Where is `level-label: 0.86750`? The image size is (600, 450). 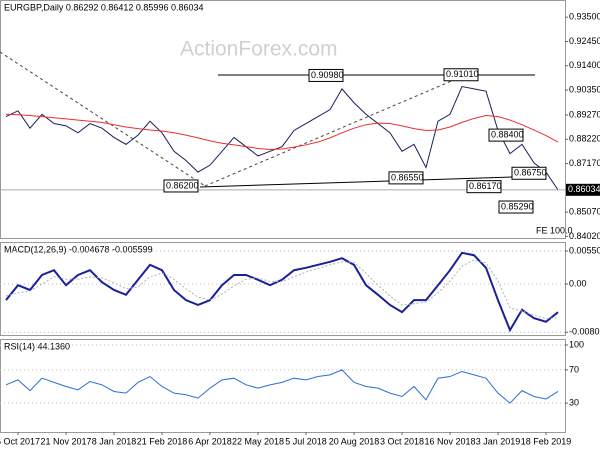
level-label: 0.86750 is located at coordinates (530, 173).